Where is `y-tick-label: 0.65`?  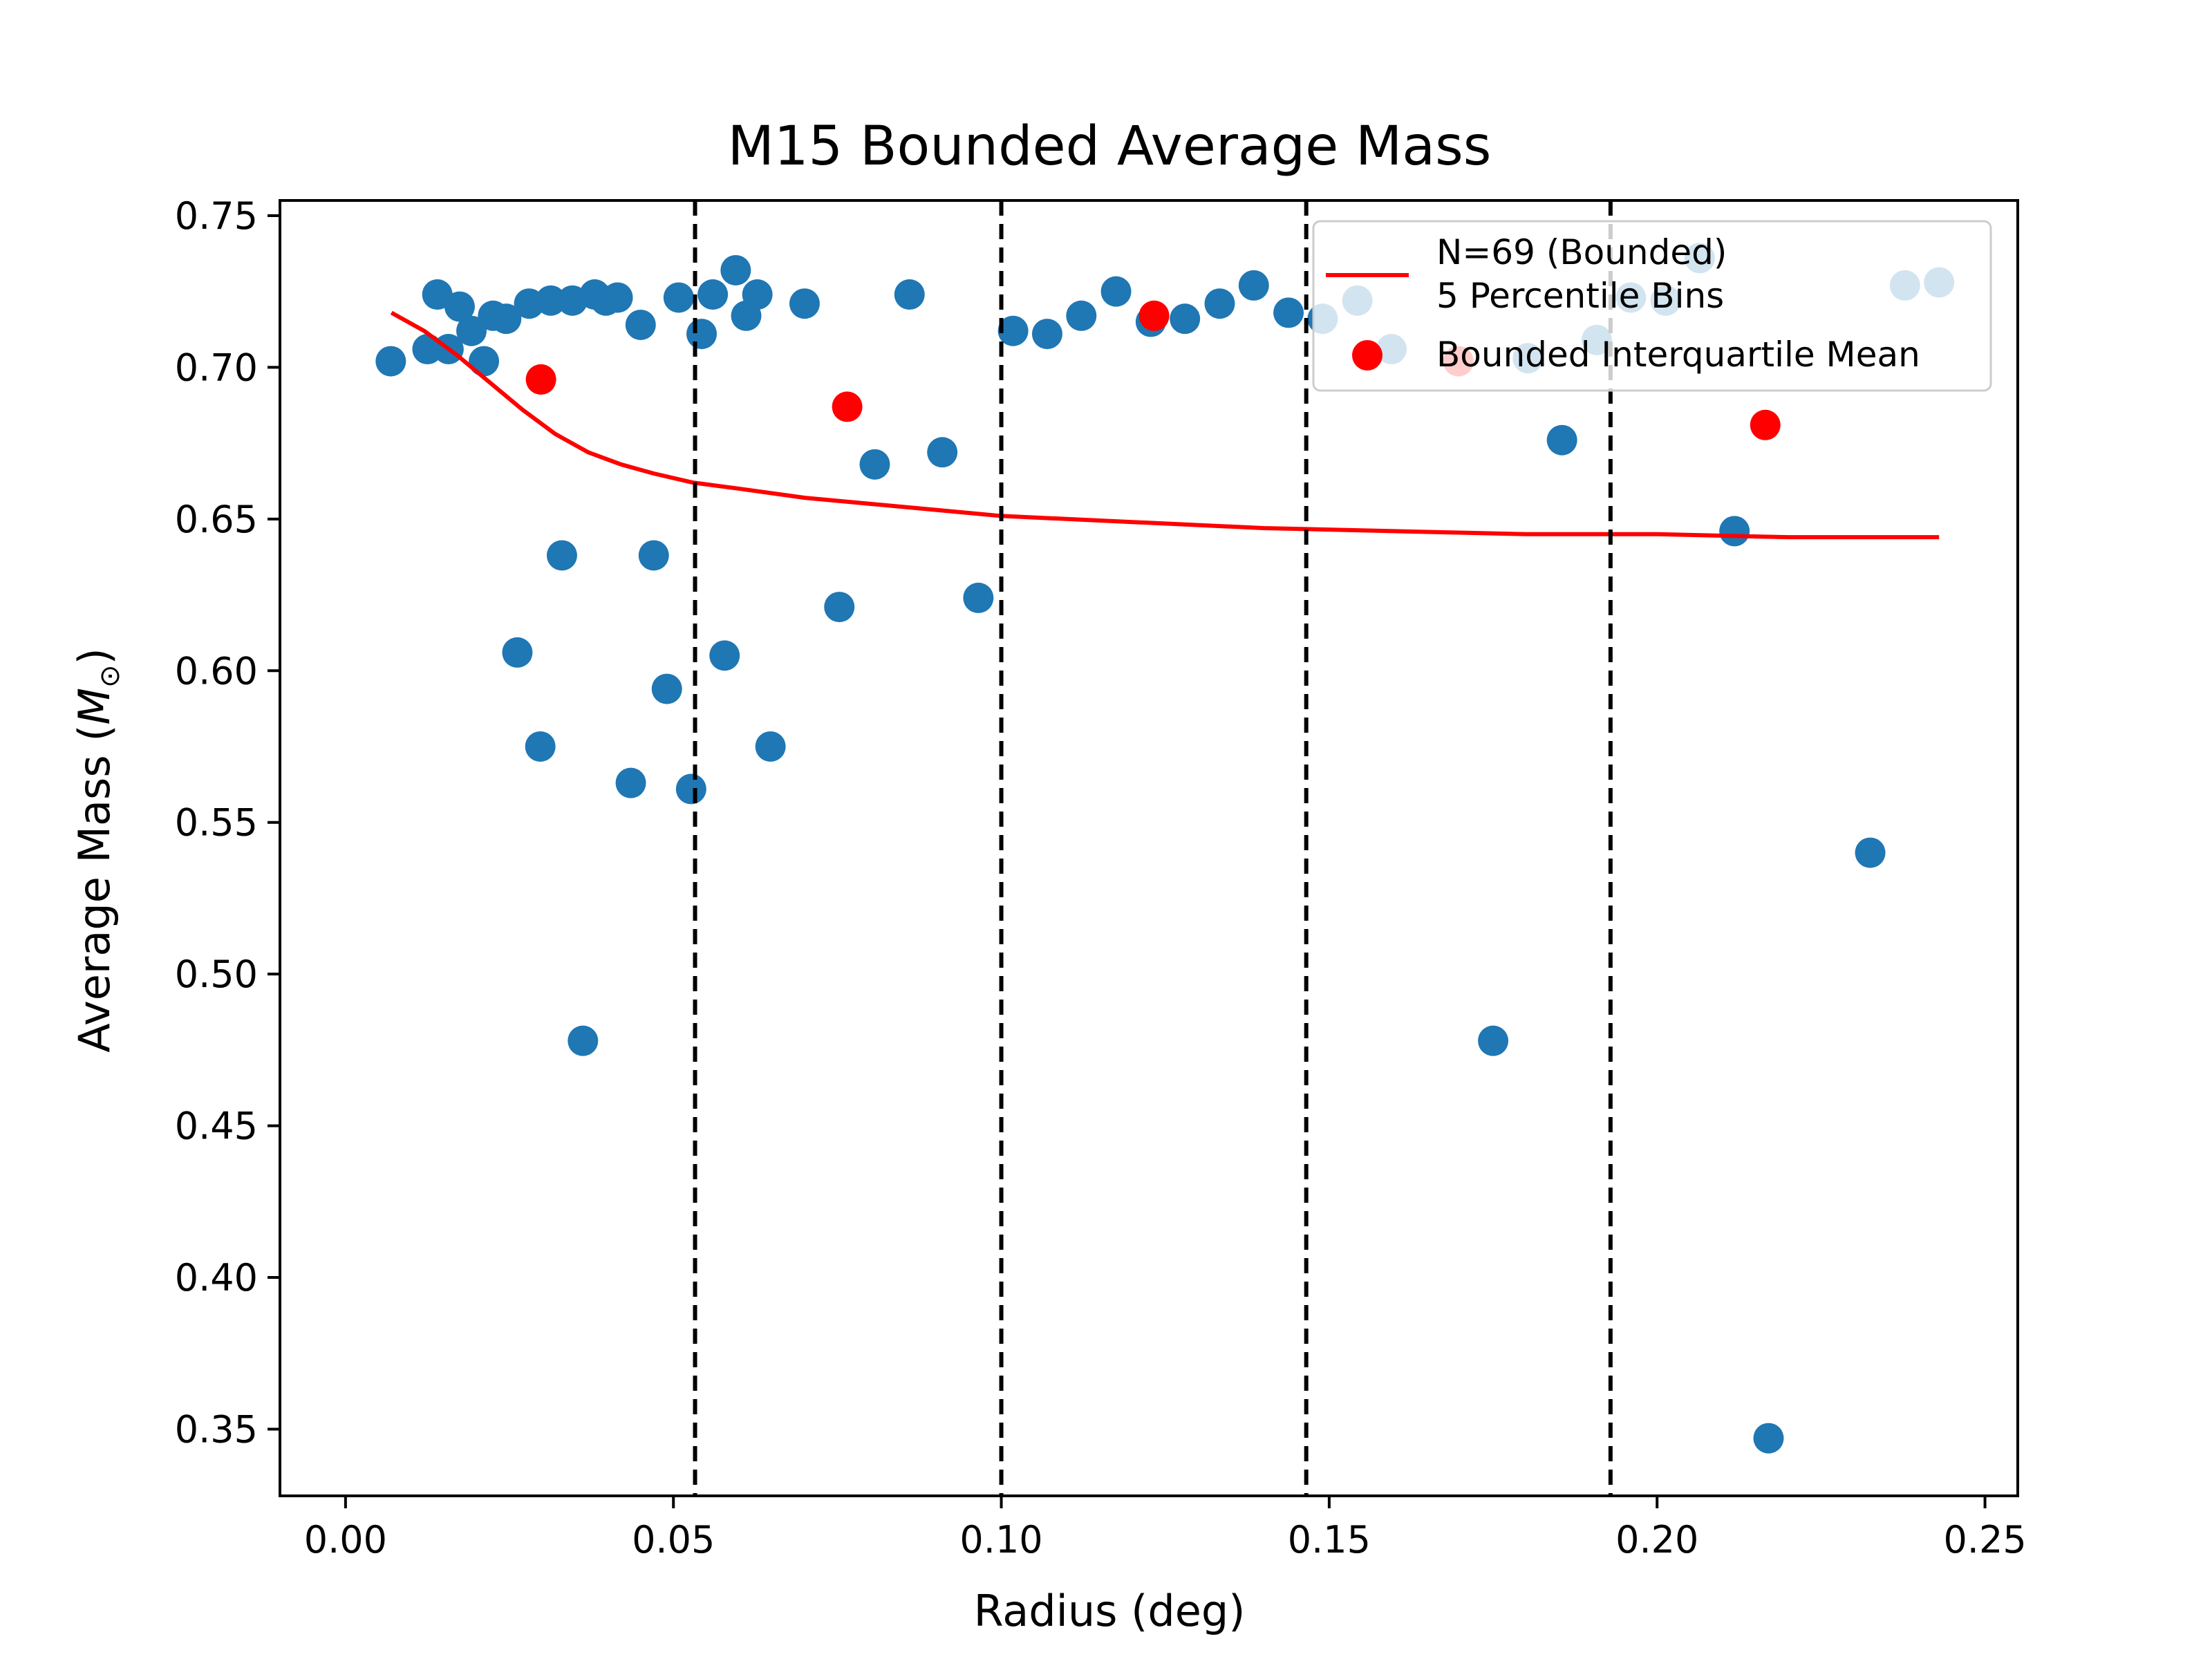
y-tick-label: 0.65 is located at coordinates (216, 519).